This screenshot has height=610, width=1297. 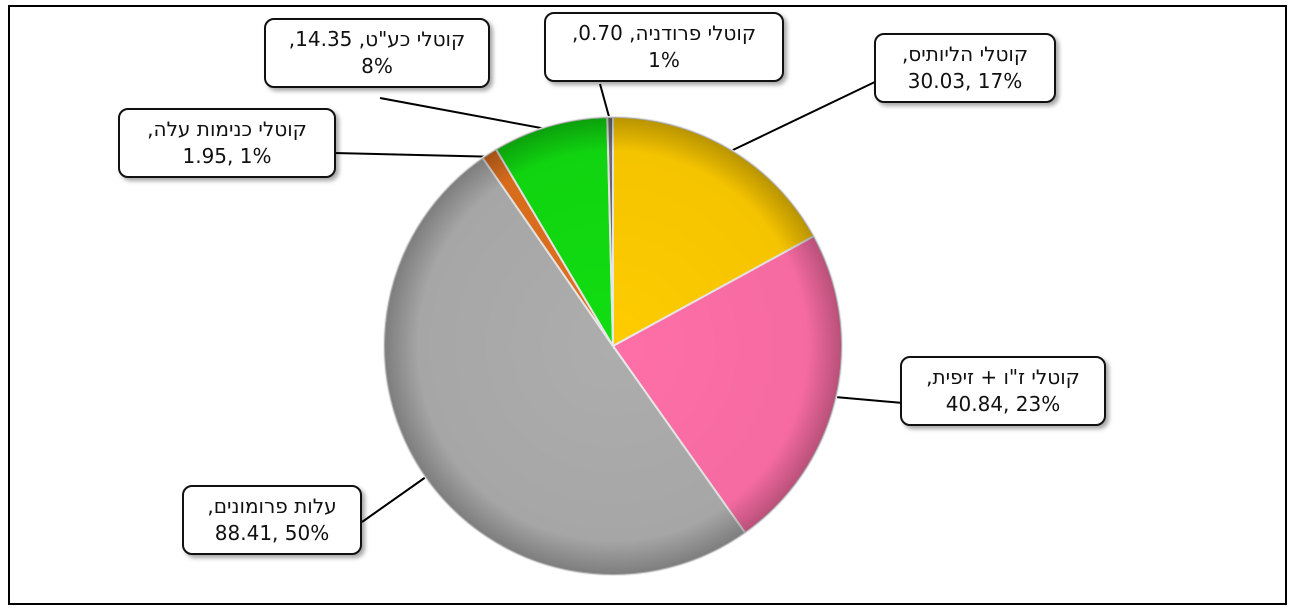 I want to click on slice-label-line: קוטלי הליותיס,, so click(x=965, y=54).